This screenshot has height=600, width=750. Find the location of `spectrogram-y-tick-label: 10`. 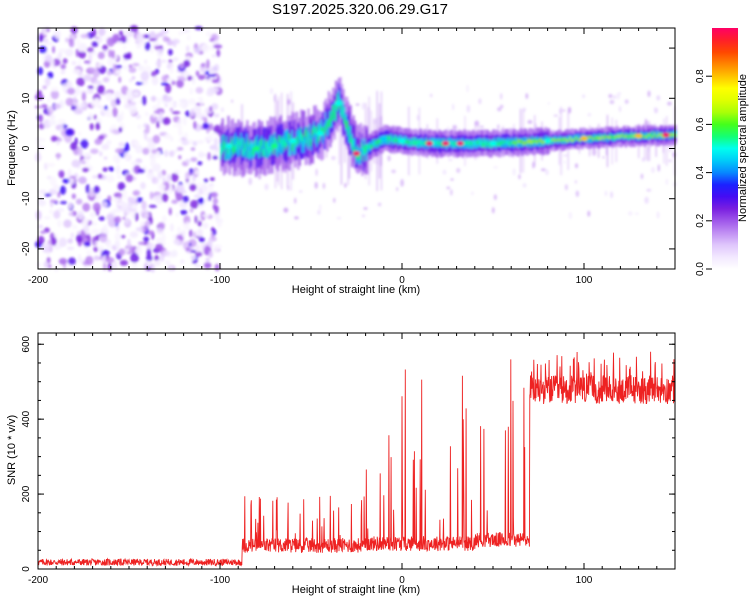

spectrogram-y-tick-label: 10 is located at coordinates (26, 98).